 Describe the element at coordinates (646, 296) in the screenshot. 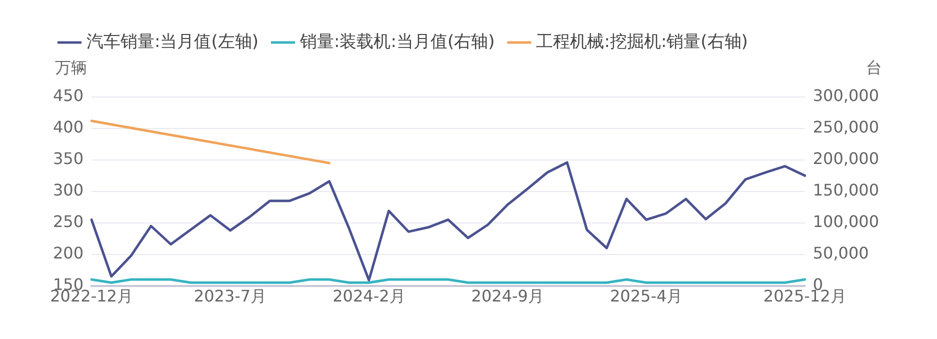

I see `x-tick-label: 2025-4月` at that location.